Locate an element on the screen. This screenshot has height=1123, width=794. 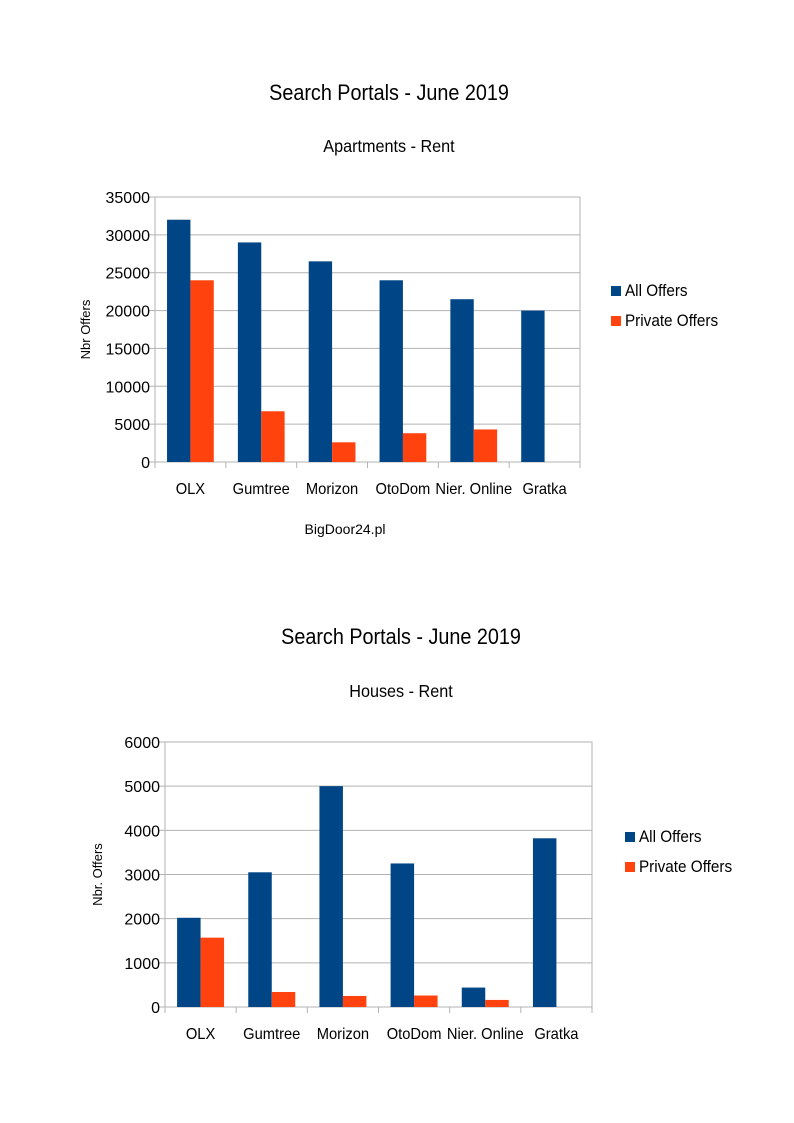
y-tick-label: 1000 is located at coordinates (142, 964).